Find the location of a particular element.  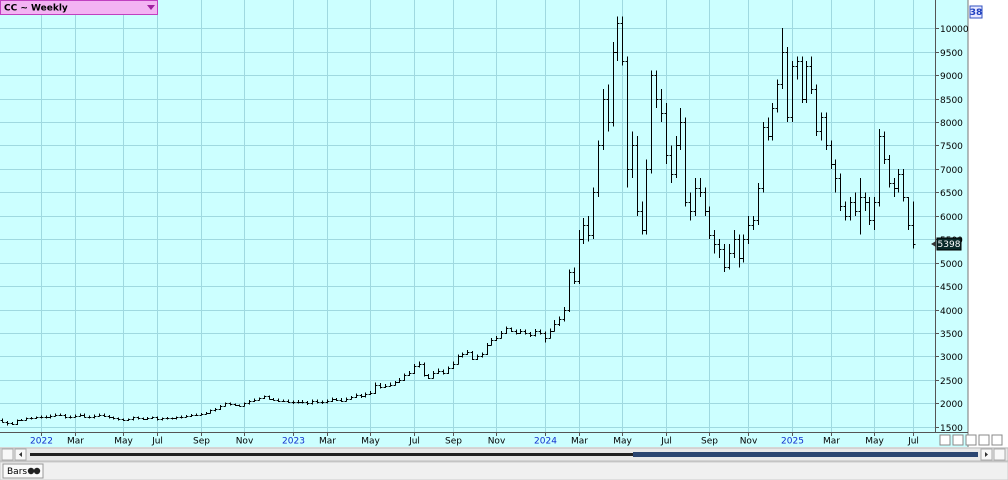

badge-box is located at coordinates (976, 12).